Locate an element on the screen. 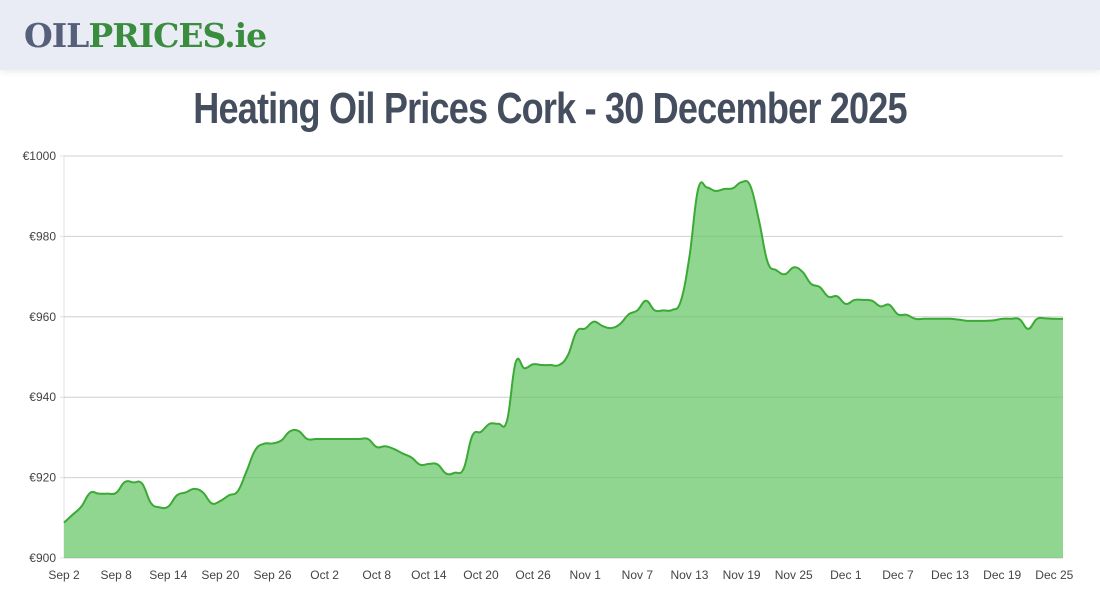  x-tick-label: Sep 14 is located at coordinates (168, 575).